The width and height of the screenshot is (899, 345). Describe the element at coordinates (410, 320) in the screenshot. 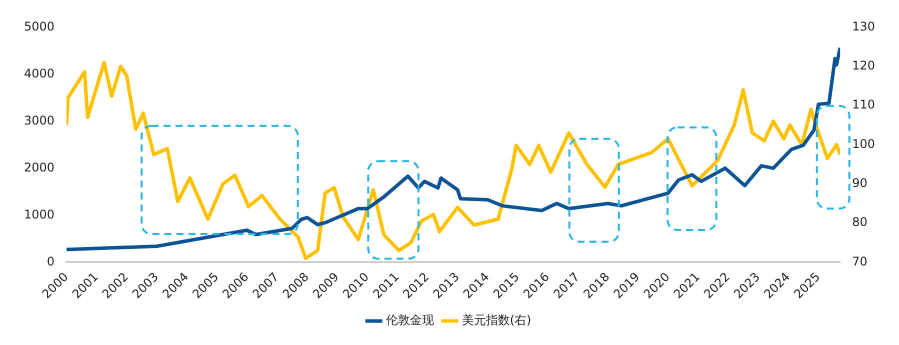

I see `legend-label: 伦敦金现` at that location.